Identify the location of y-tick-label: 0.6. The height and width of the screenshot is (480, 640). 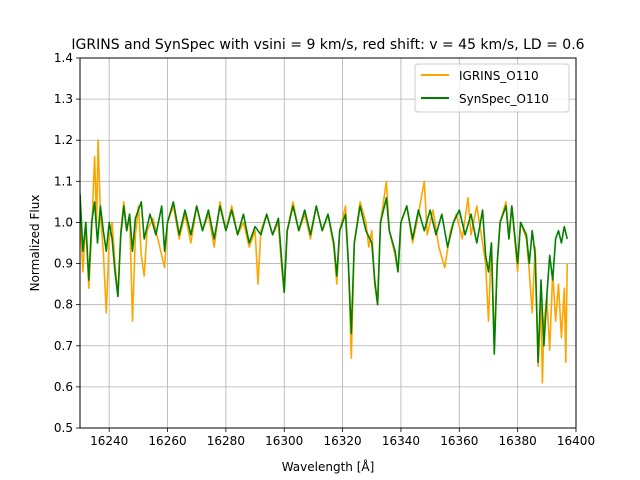
(63, 387).